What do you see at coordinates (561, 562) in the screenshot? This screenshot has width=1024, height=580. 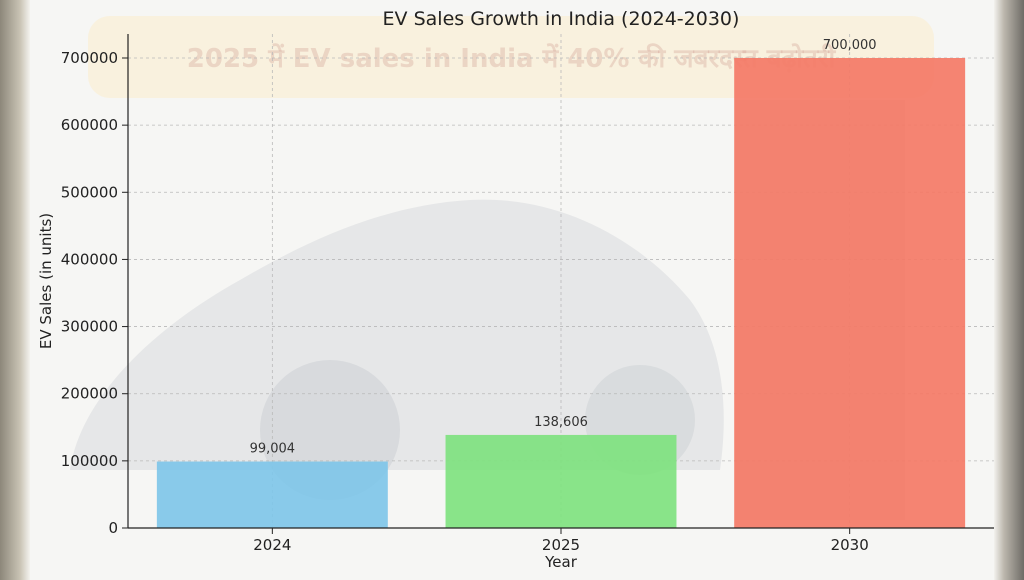 I see `x-axis-title: Year` at bounding box center [561, 562].